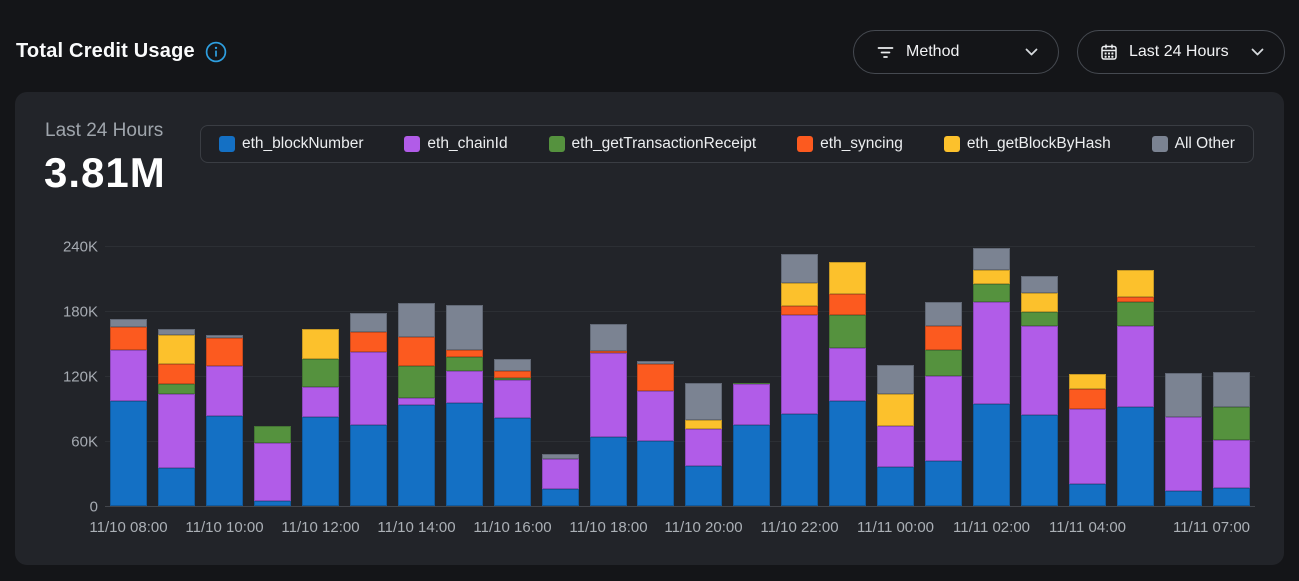 Image resolution: width=1299 pixels, height=581 pixels. I want to click on time-range-dropdown: Last 24 Hours, so click(1181, 52).